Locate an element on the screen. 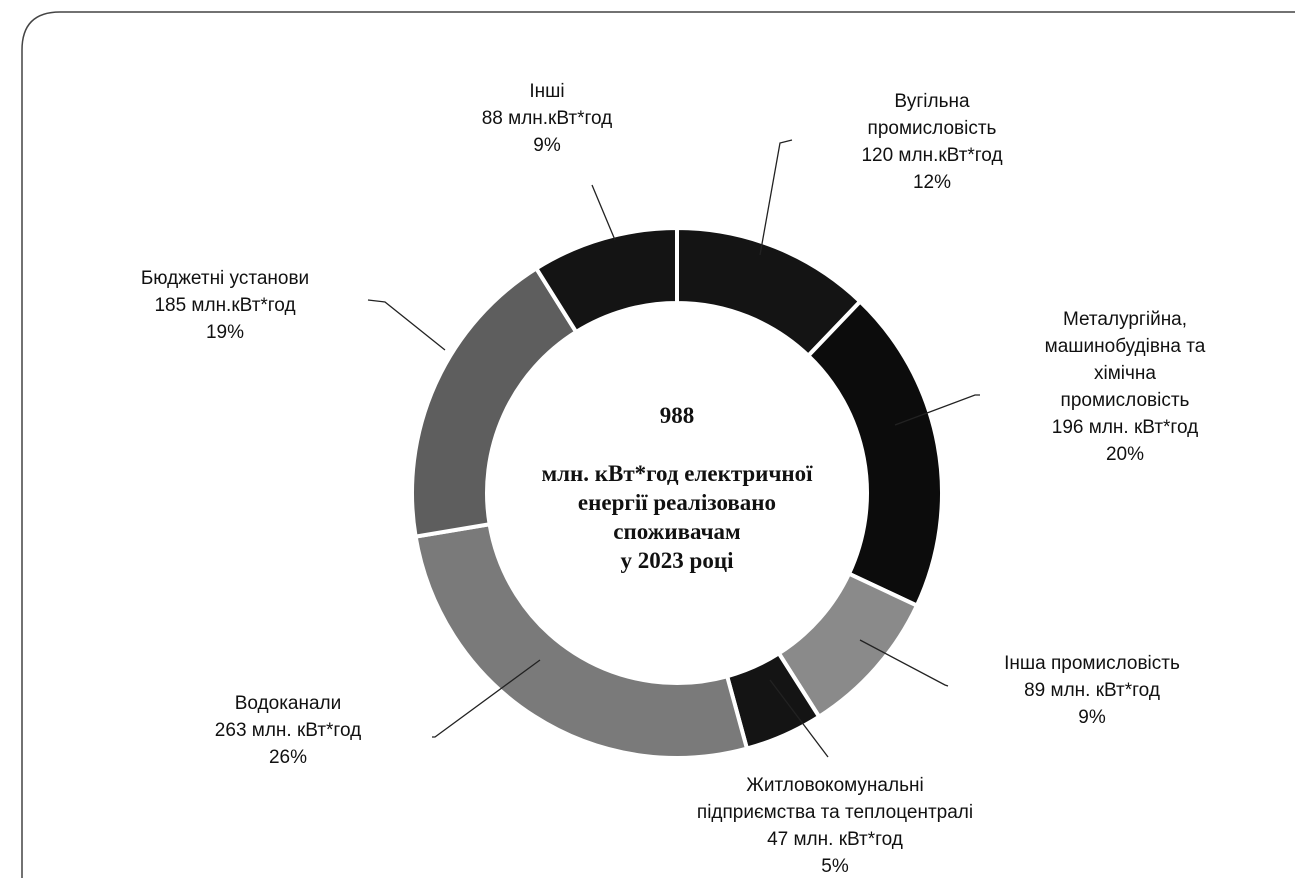 This screenshot has width=1308, height=888. segment-label: Водоканали 263 млн. кВт*год 26% is located at coordinates (288, 730).